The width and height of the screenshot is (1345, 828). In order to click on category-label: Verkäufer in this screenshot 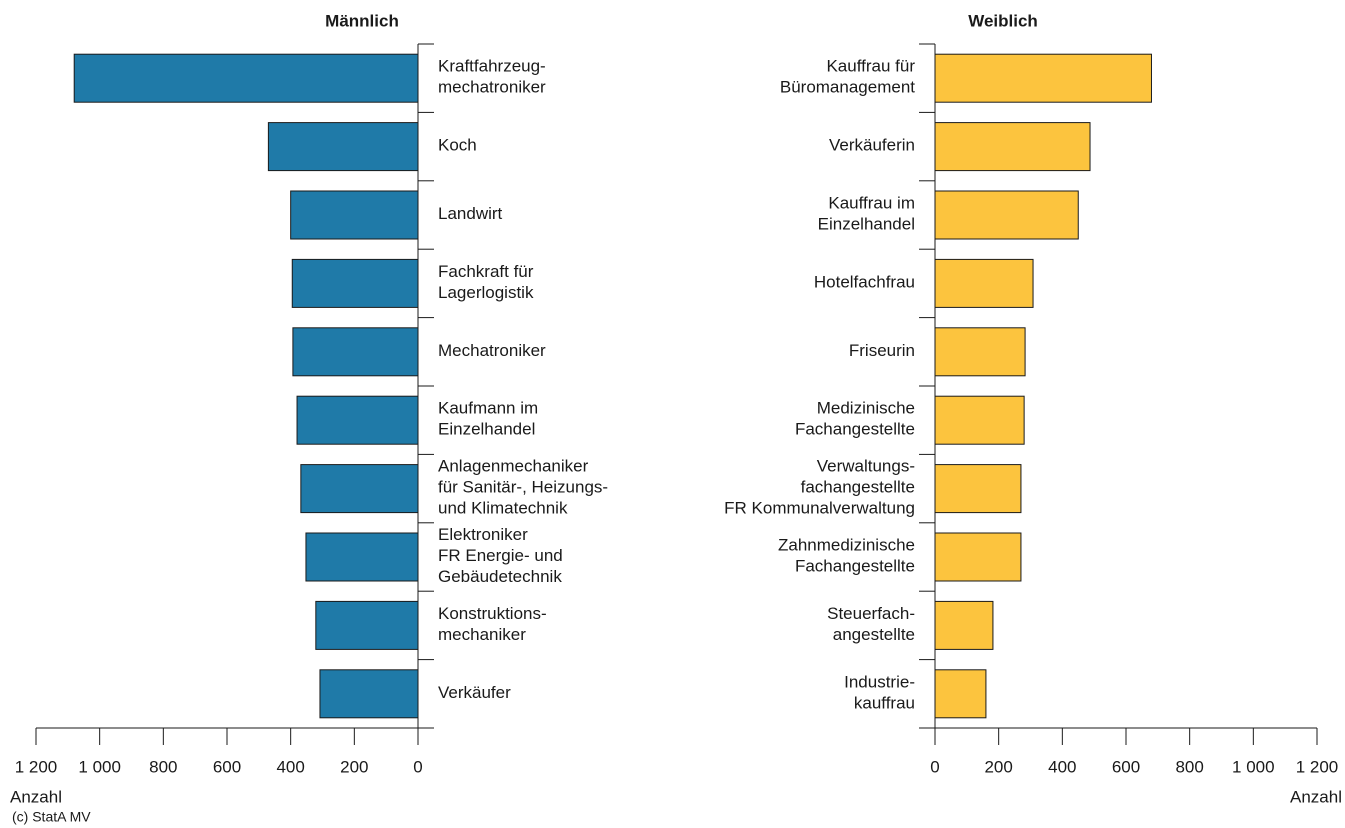, I will do `click(474, 692)`.